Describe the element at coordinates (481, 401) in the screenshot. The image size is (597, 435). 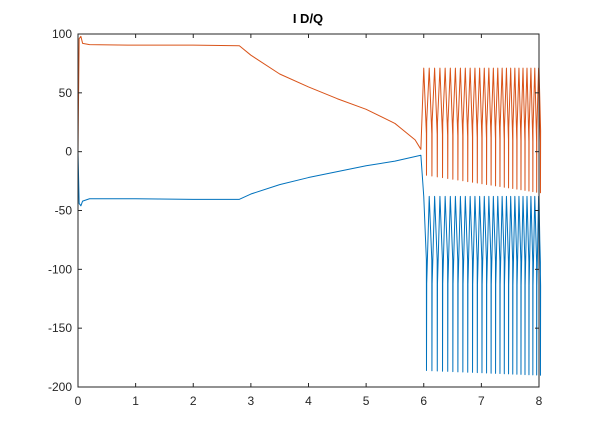
I see `x-tick-label: 7` at that location.